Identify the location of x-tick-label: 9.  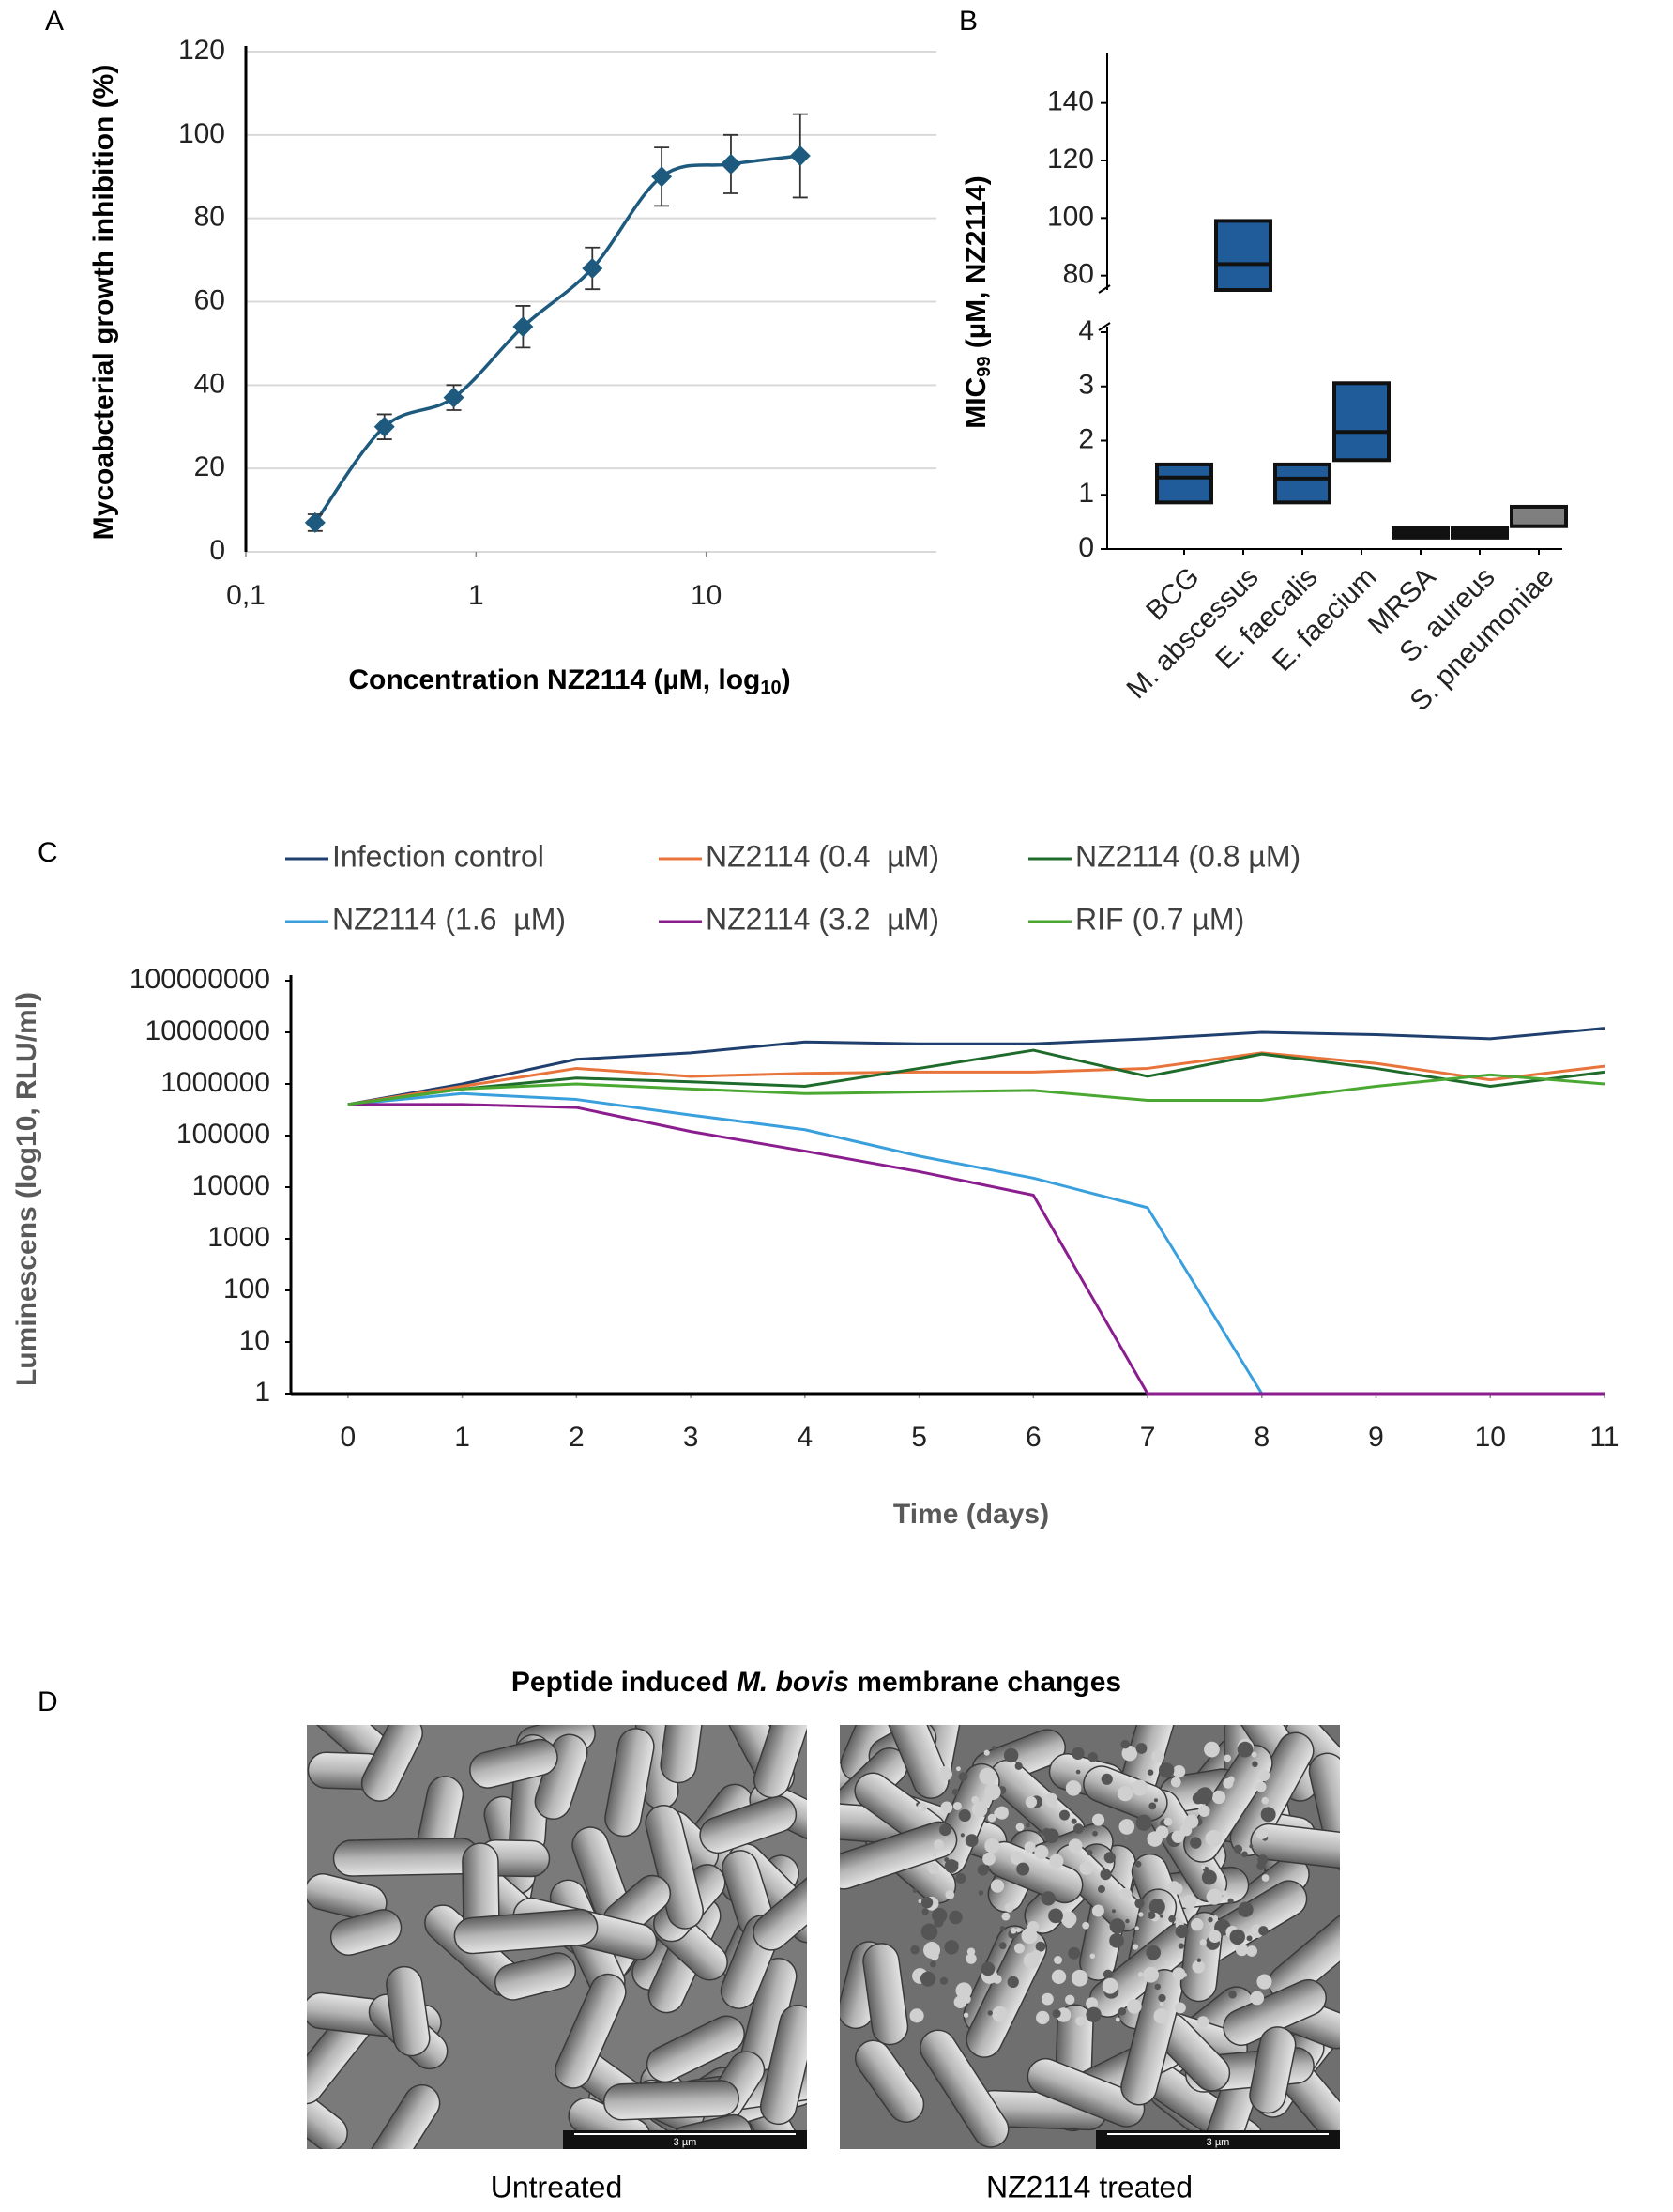
(1376, 1437).